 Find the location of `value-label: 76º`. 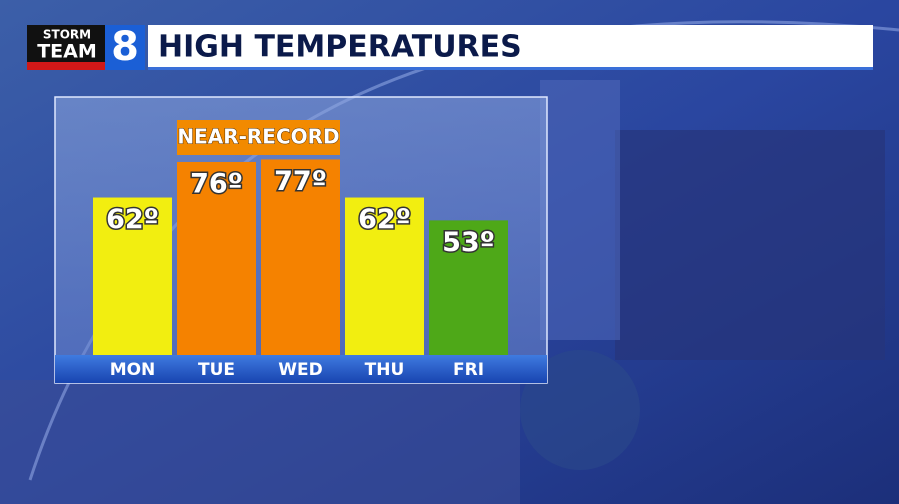

value-label: 76º is located at coordinates (216, 183).